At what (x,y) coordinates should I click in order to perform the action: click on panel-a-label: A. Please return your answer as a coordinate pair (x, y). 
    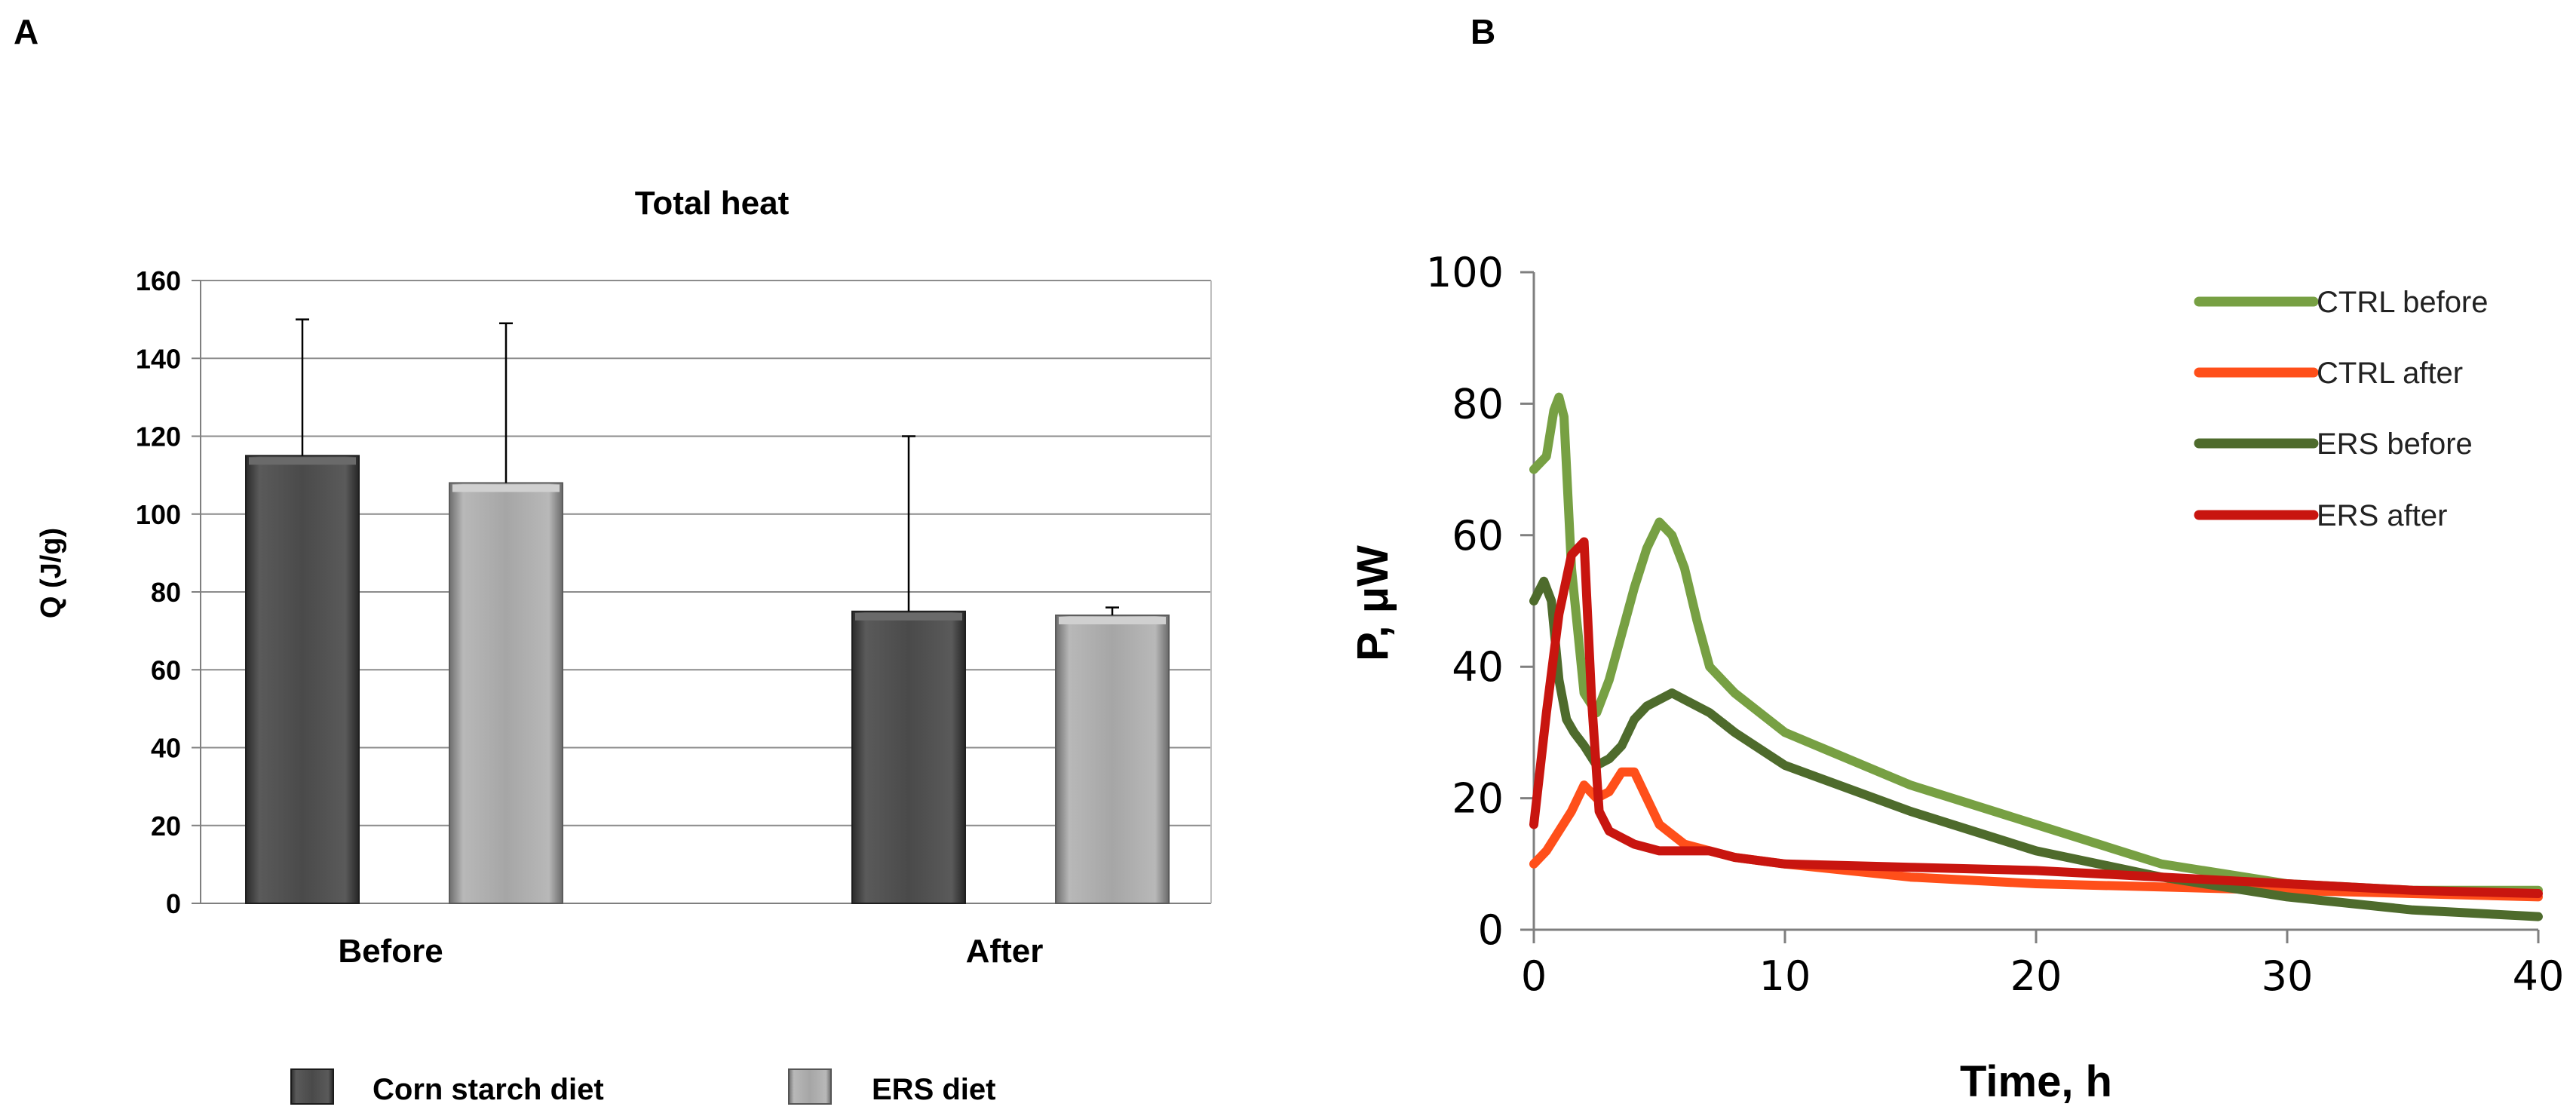
    Looking at the image, I should click on (26, 32).